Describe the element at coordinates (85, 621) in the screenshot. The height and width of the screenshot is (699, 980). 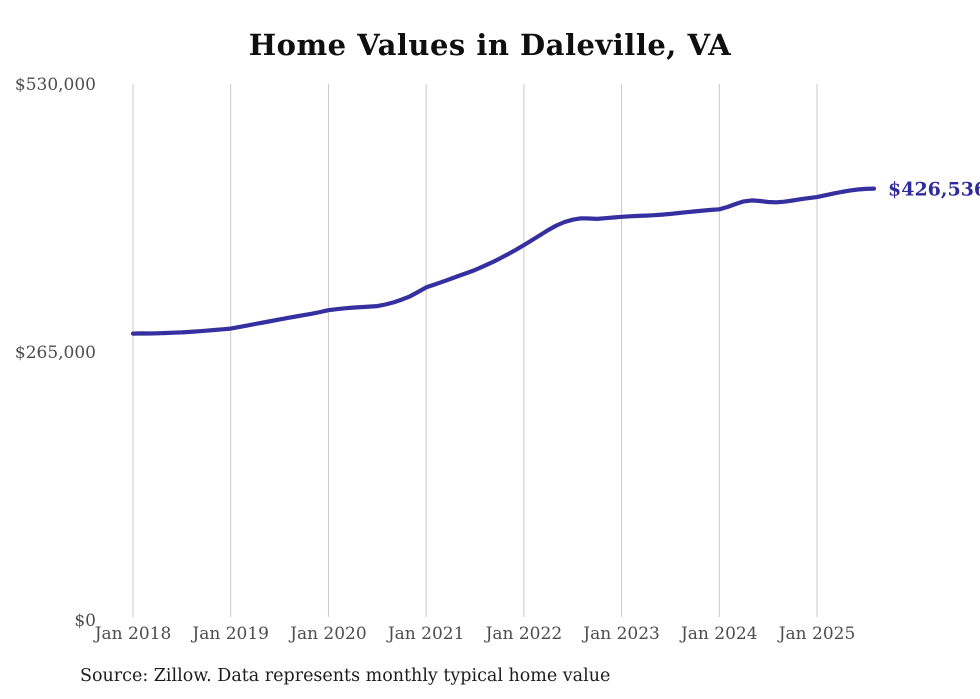
I see `y-tick-label: $0` at that location.